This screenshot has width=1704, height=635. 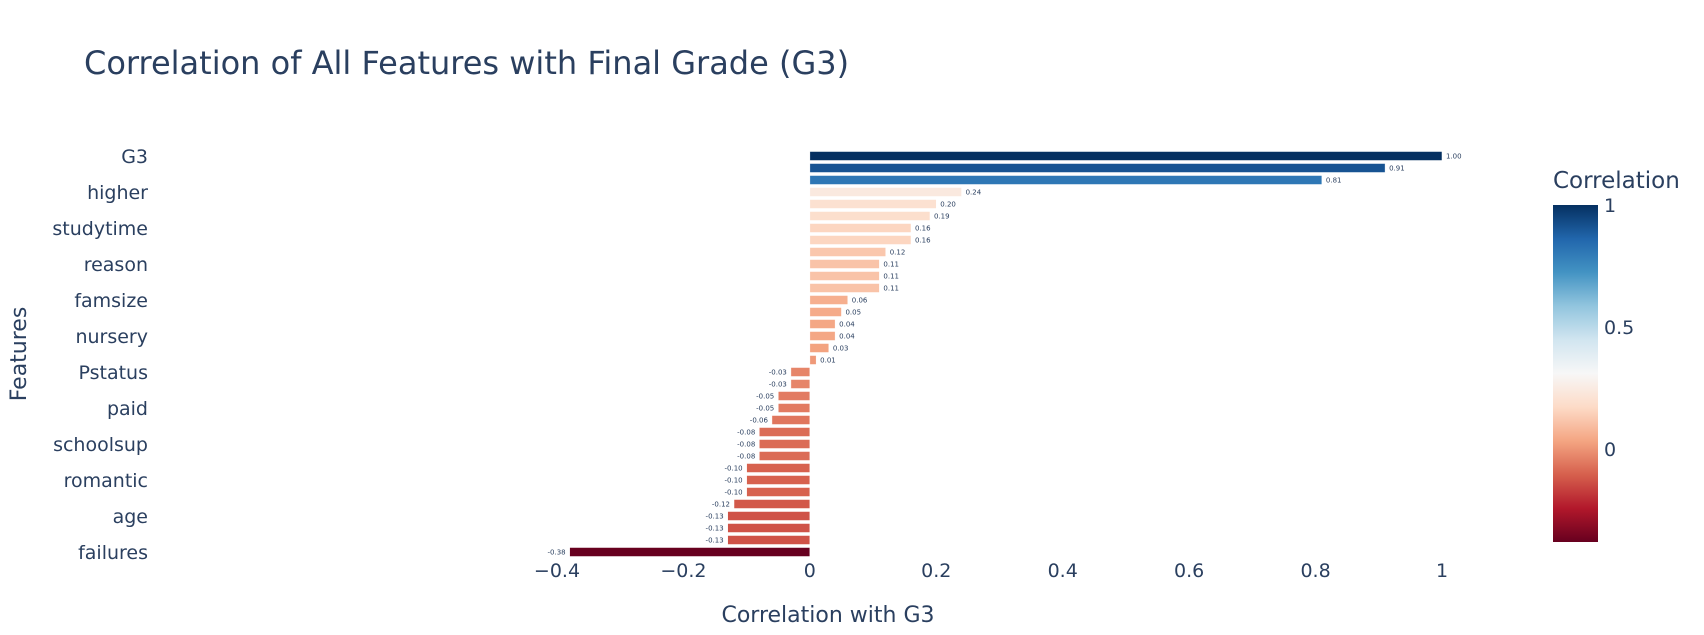 I want to click on x-tick-label: 0.6, so click(x=1189, y=571).